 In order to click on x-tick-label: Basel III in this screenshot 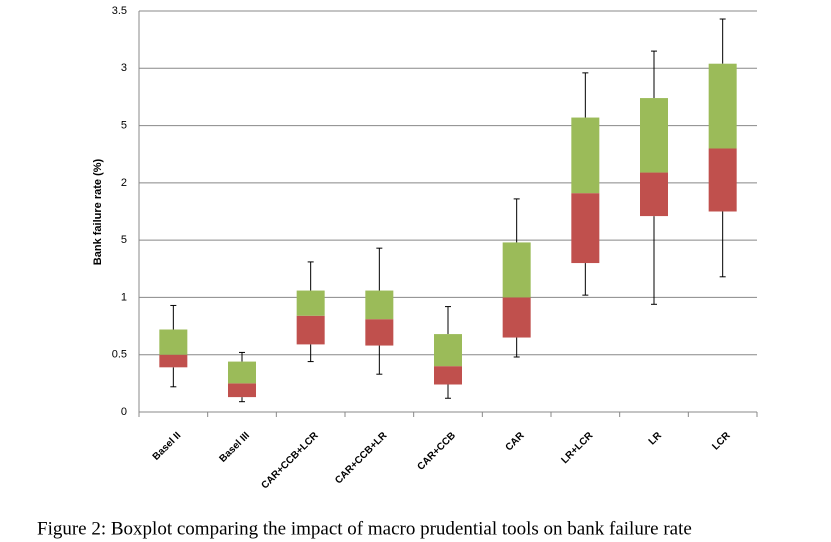, I will do `click(234, 447)`.